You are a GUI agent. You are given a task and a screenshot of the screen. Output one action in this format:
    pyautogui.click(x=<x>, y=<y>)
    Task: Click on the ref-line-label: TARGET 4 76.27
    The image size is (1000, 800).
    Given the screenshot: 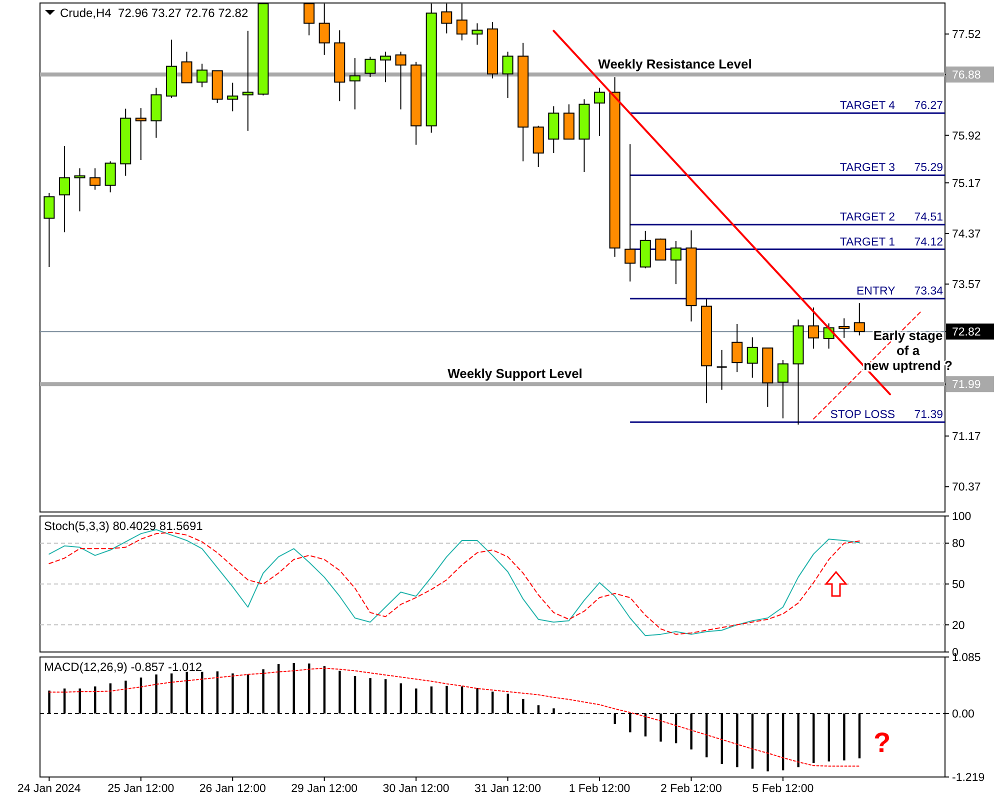 What is the action you would take?
    pyautogui.click(x=891, y=106)
    